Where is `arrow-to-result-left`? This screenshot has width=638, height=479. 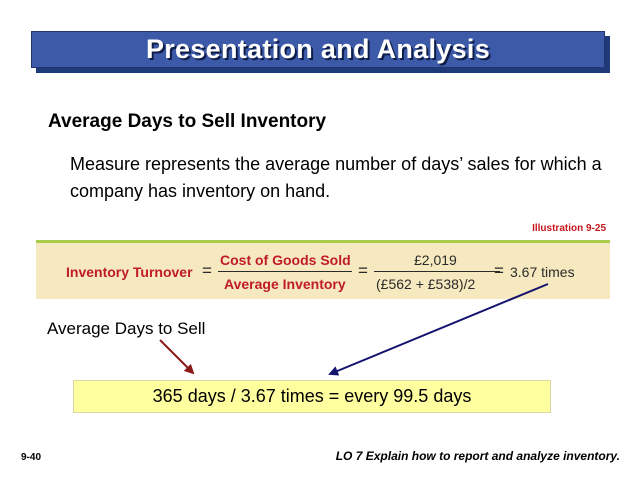
arrow-to-result-left is located at coordinates (177, 357).